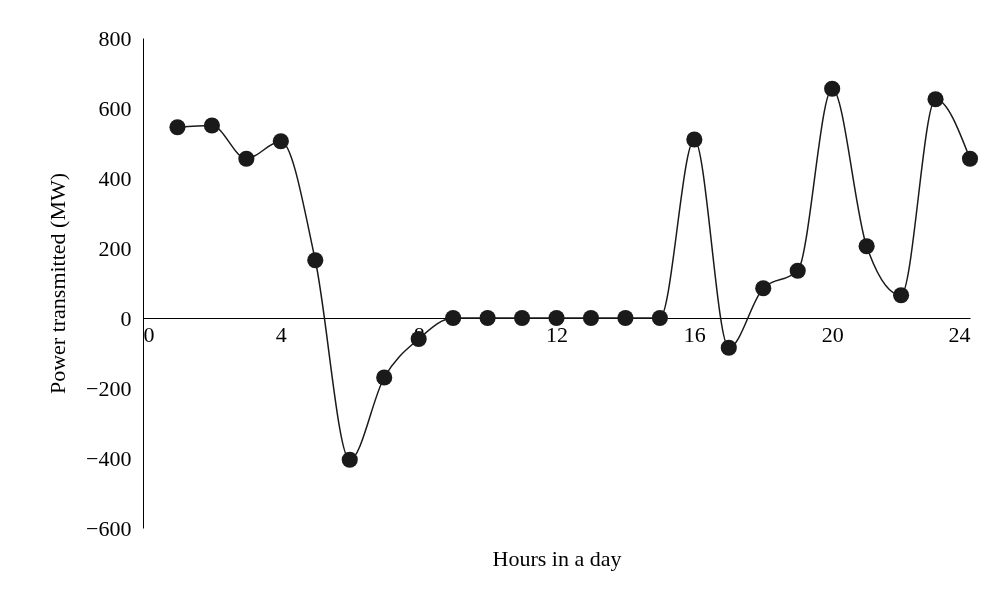 The image size is (1002, 590). I want to click on x-axis-title: Hours in a day, so click(557, 558).